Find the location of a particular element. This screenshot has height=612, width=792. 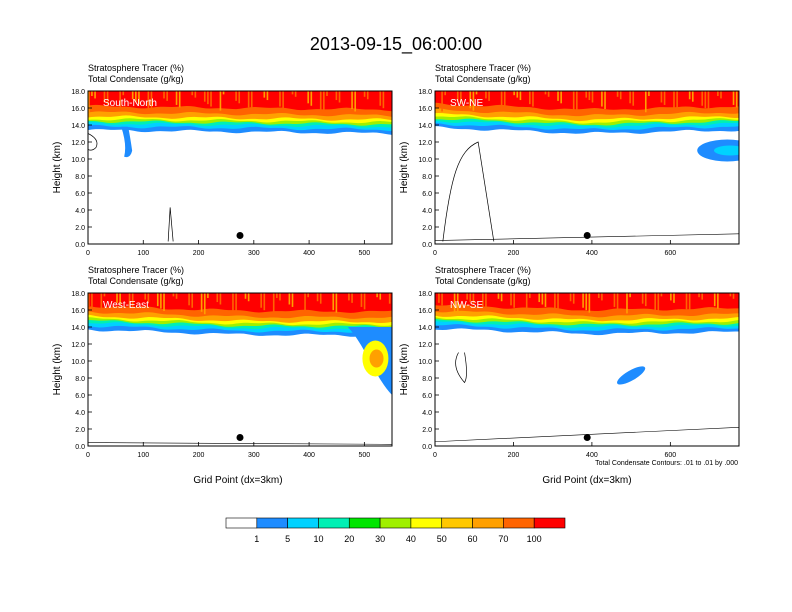

condensate-contour is located at coordinates (468, 191).